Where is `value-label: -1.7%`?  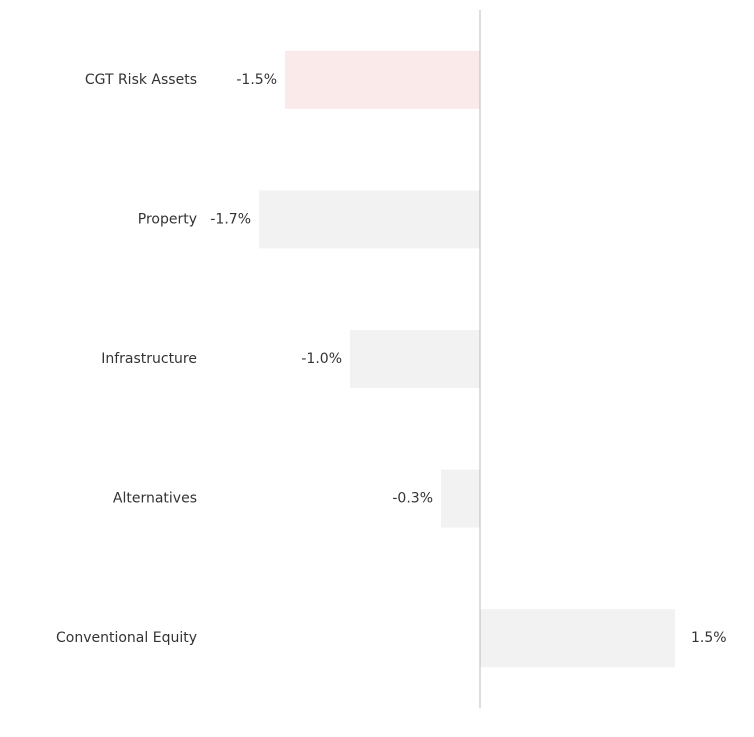 value-label: -1.7% is located at coordinates (230, 219).